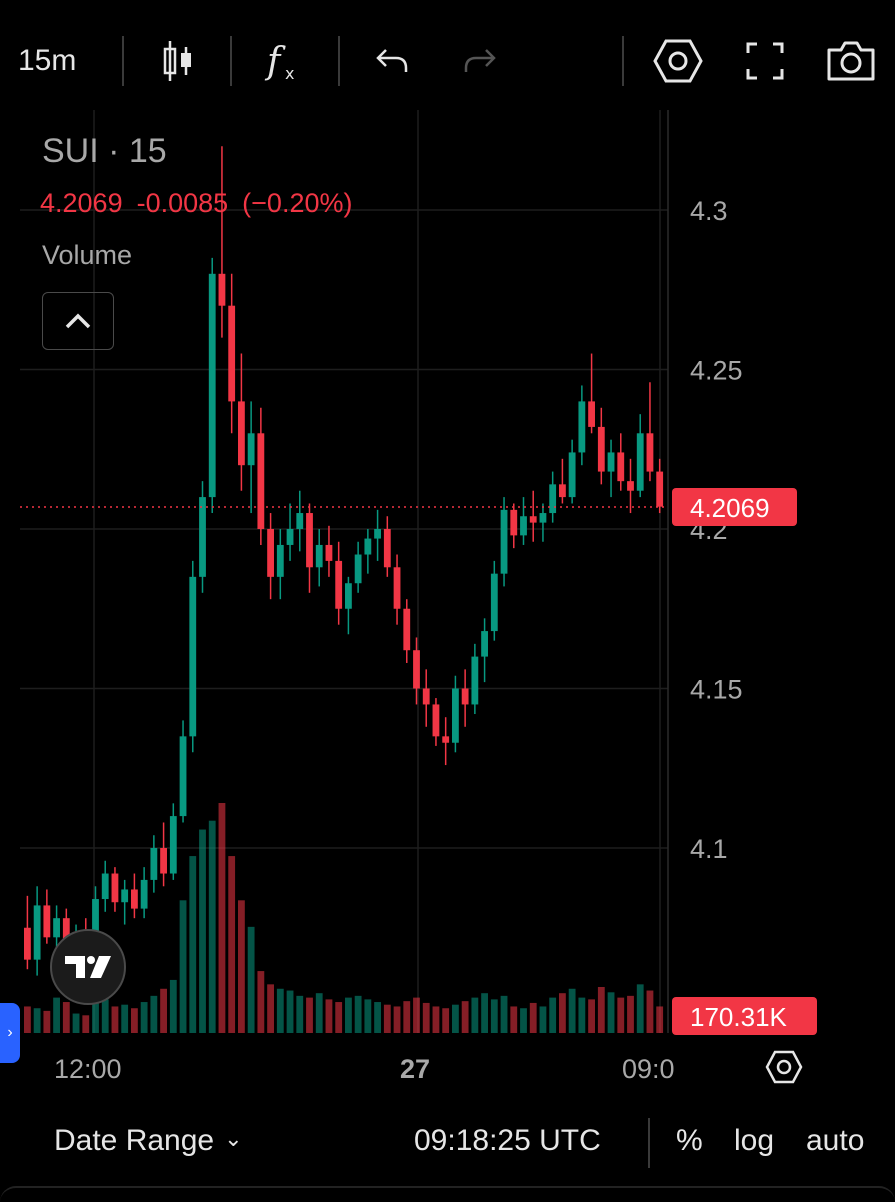 This screenshot has height=1202, width=895. What do you see at coordinates (678, 61) in the screenshot?
I see `settings-icon` at bounding box center [678, 61].